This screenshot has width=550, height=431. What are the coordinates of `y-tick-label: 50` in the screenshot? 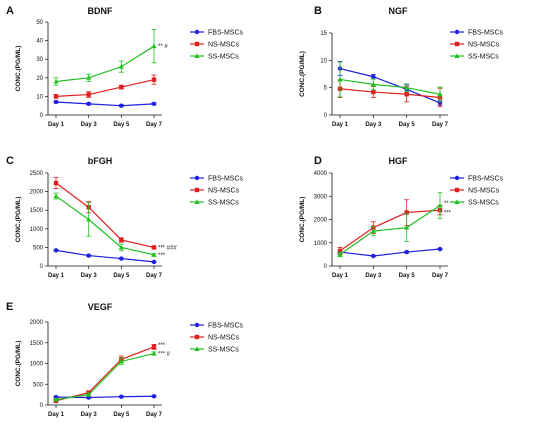 It's located at (39, 23).